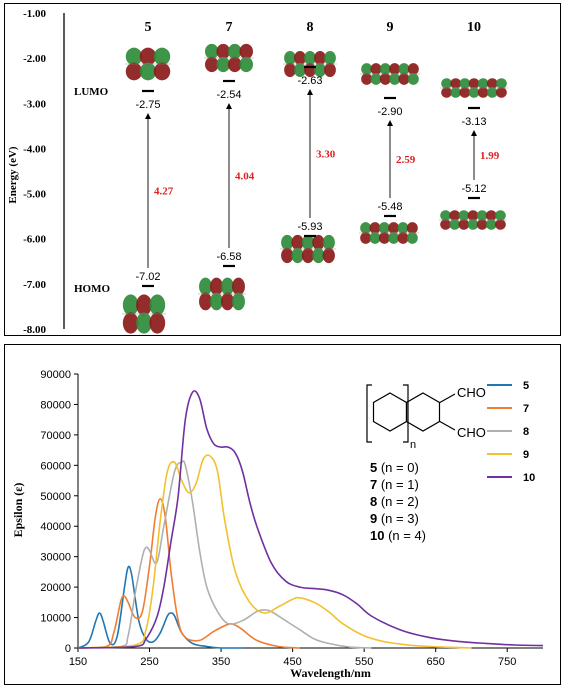  I want to click on homo-energy-value: -7.02, so click(147, 277).